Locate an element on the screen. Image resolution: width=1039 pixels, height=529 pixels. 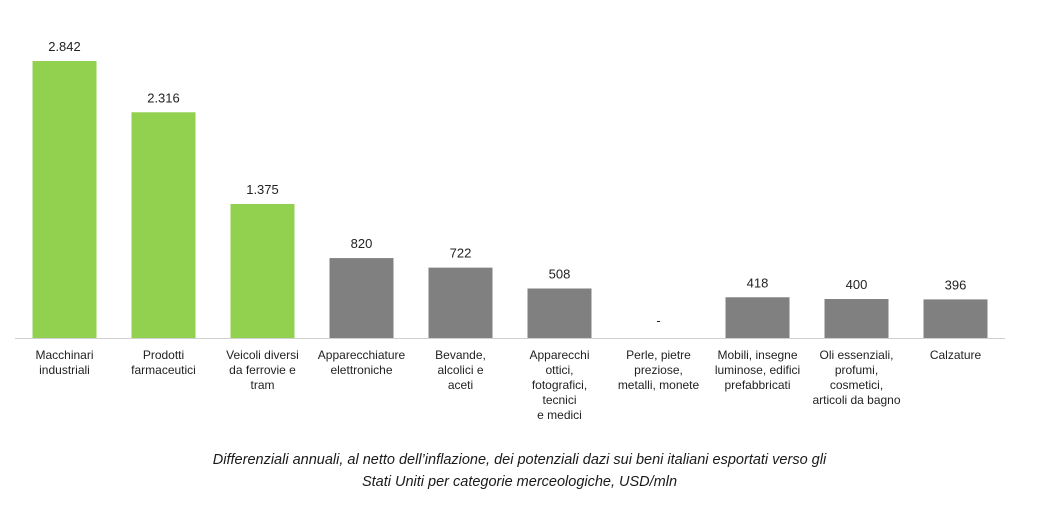
data-label-7: 418 is located at coordinates (758, 282).